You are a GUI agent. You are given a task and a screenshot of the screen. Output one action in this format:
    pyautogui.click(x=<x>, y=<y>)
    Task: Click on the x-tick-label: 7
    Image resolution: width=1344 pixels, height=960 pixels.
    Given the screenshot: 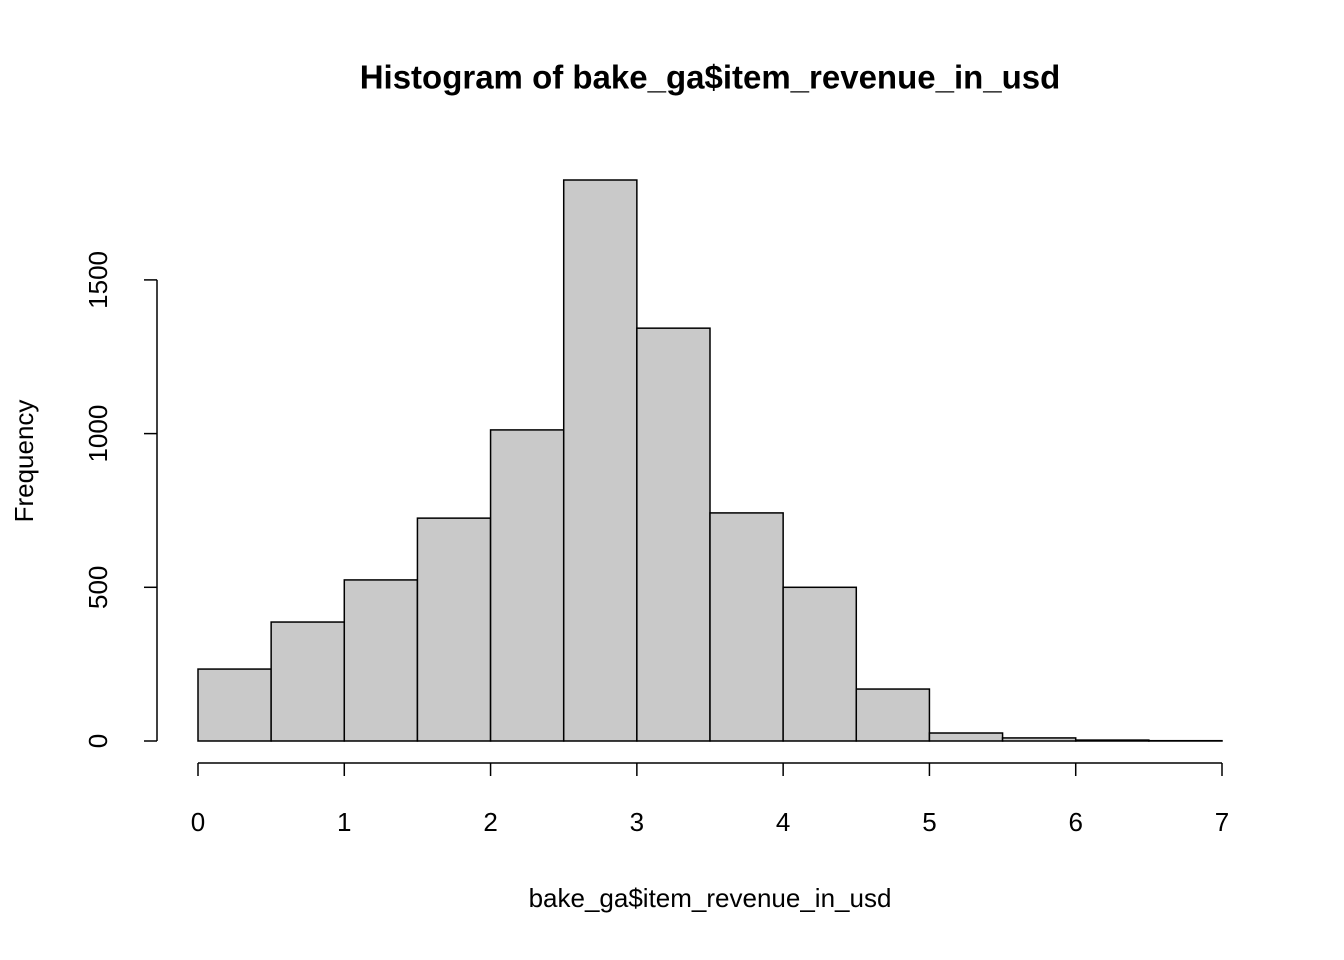 What is the action you would take?
    pyautogui.click(x=1222, y=822)
    